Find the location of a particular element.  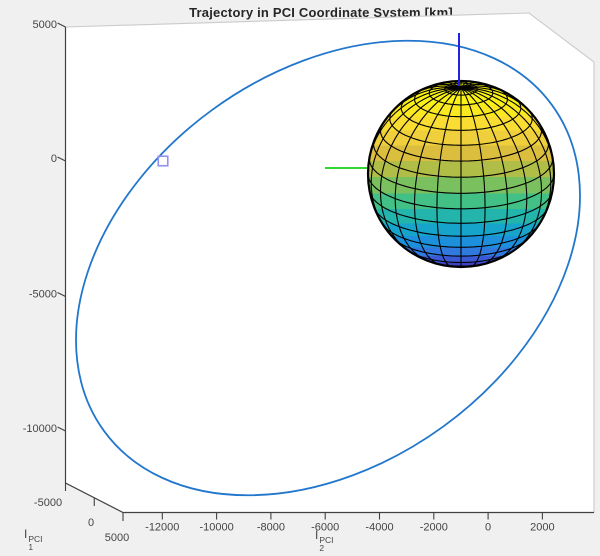

x1-axis-label-base: I is located at coordinates (26, 534).